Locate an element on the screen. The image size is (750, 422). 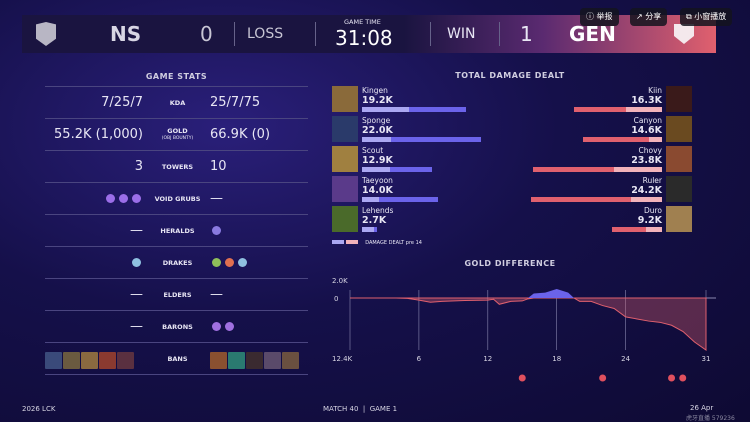
damage-row-left: Sponge 22.0K is located at coordinates (412, 131).